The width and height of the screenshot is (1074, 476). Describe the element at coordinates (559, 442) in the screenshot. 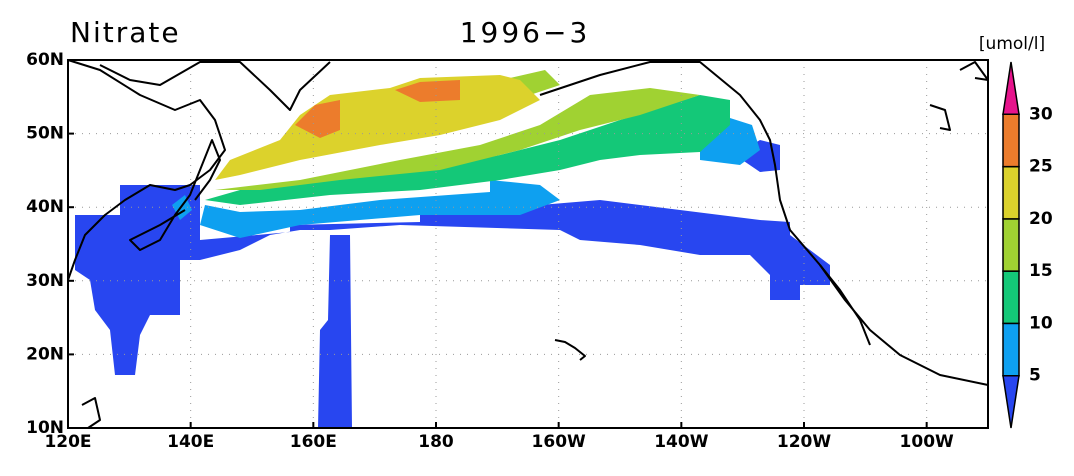

I see `x-tick-label: 160W` at that location.